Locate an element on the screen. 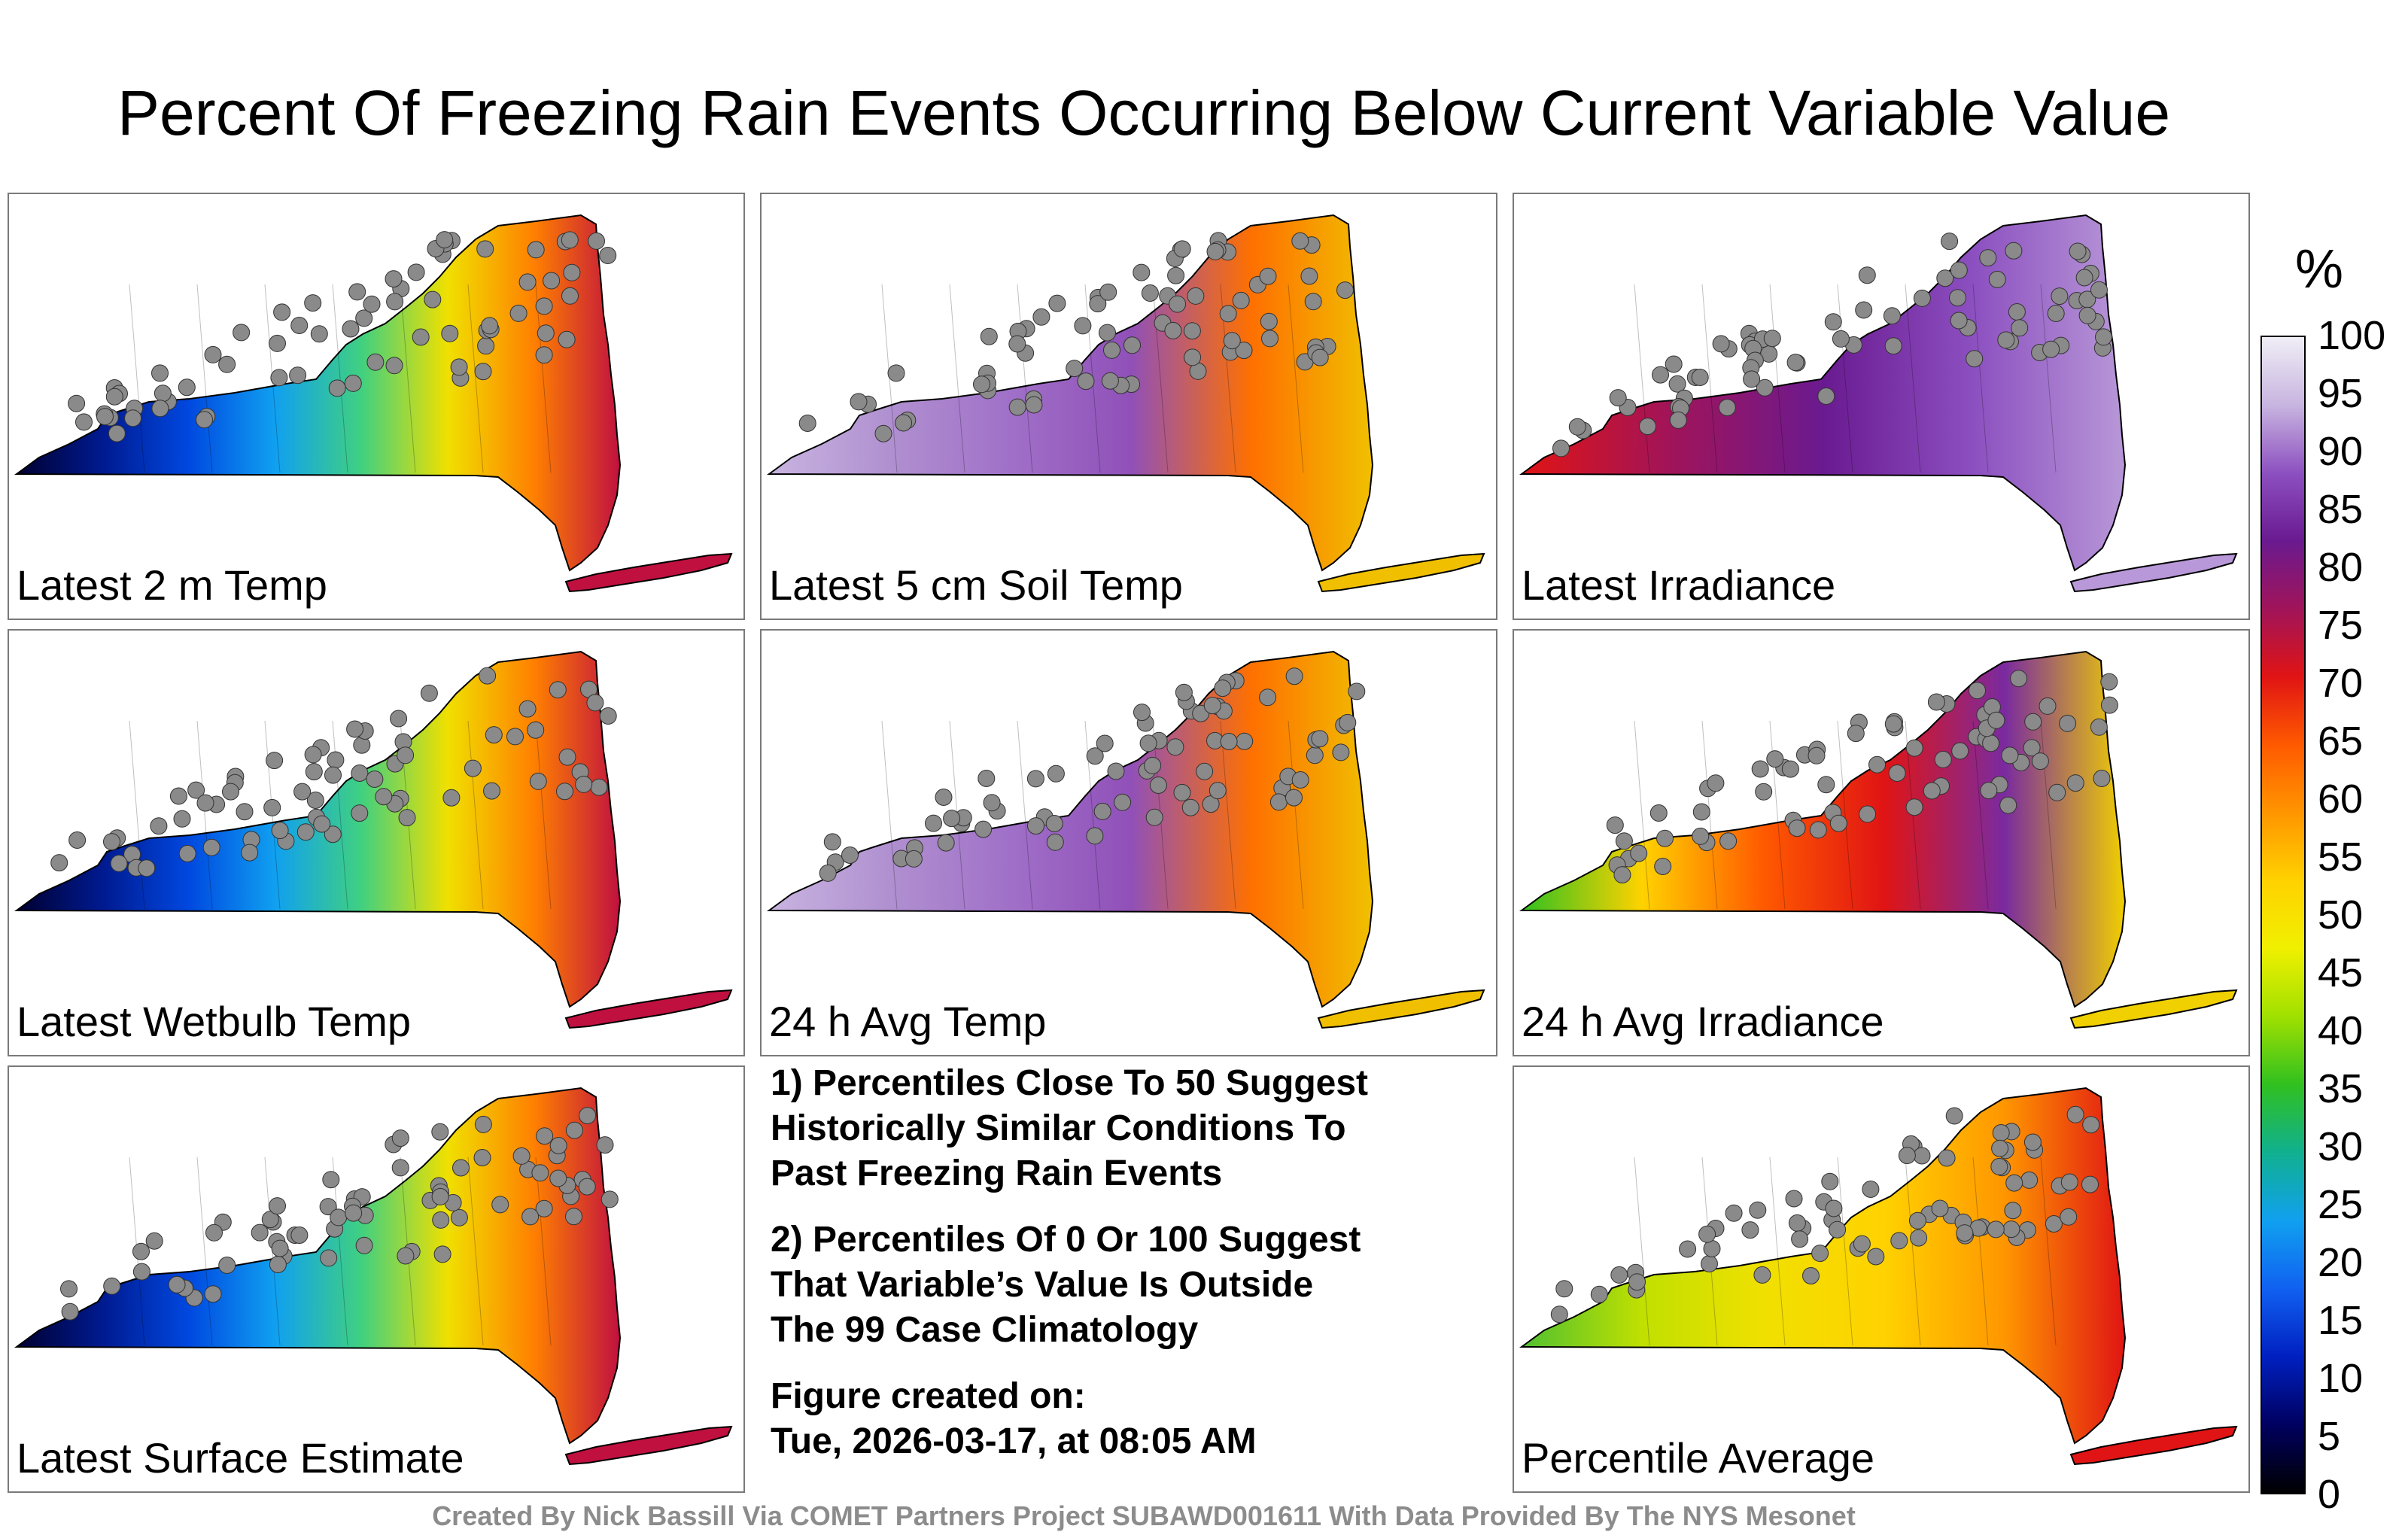  panel-label: 24 h Avg Temp is located at coordinates (908, 1021).